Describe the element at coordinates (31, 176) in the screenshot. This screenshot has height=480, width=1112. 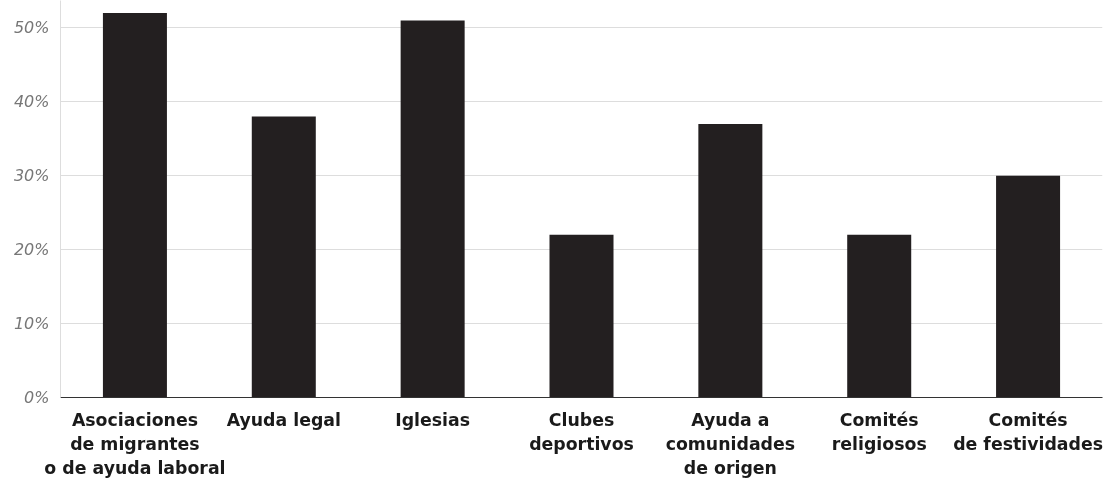
I see `y-tick-label: 30%` at that location.